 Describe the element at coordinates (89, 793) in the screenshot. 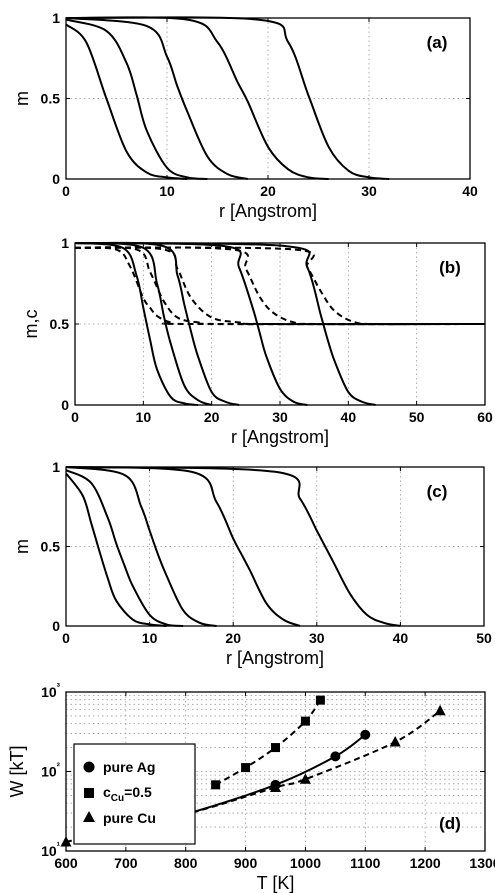

I see `legend-marker-c-cu` at that location.